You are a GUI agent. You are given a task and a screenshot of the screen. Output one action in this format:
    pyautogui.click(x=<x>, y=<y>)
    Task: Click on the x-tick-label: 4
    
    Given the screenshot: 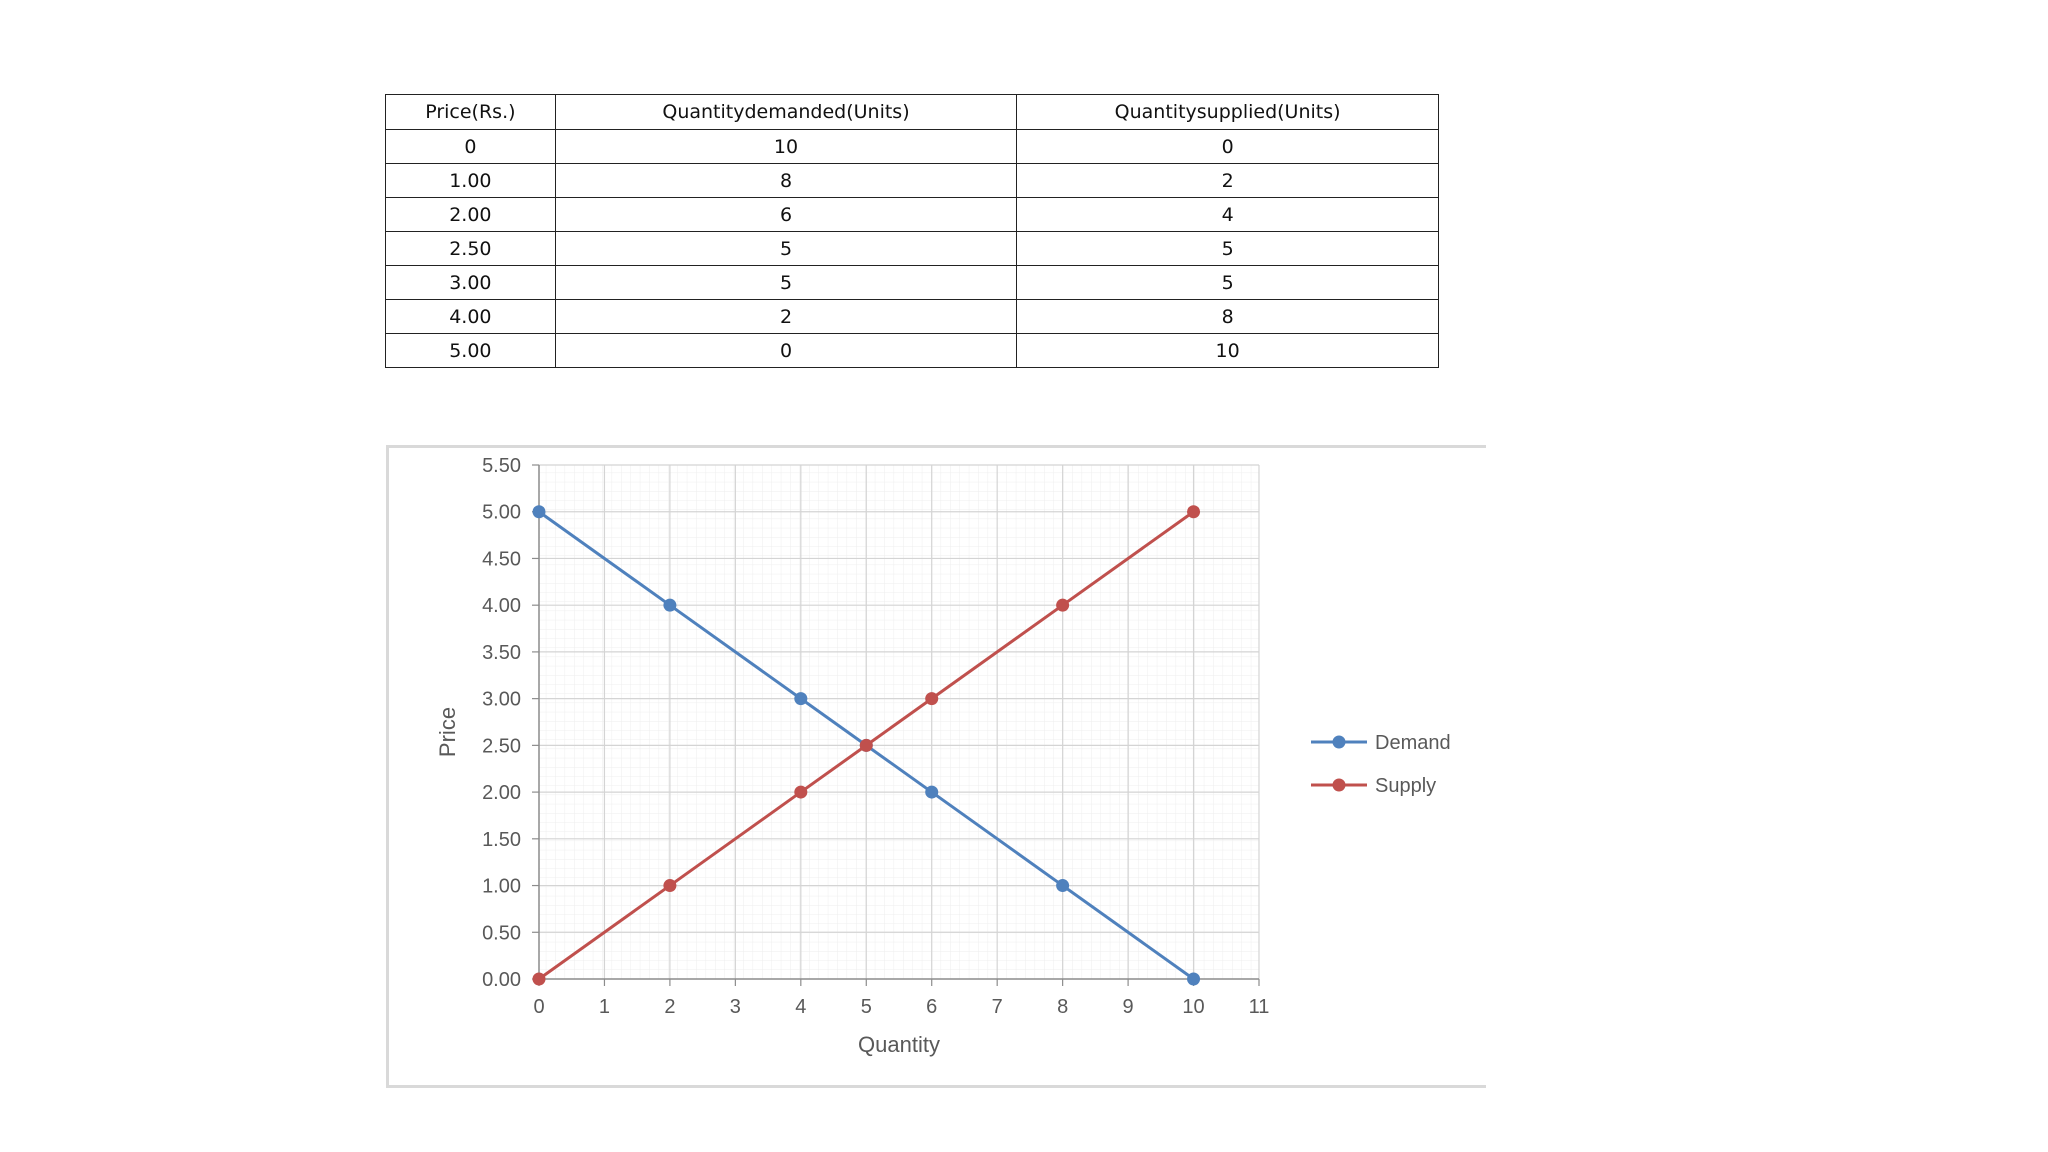 What is the action you would take?
    pyautogui.click(x=800, y=1007)
    